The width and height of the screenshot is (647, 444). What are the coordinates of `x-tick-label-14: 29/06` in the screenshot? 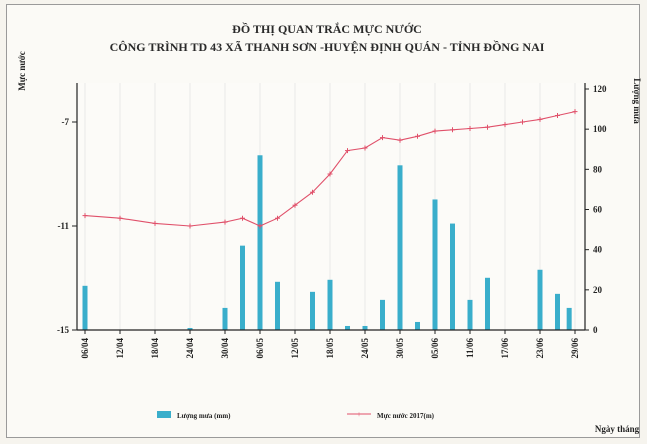 It's located at (575, 348).